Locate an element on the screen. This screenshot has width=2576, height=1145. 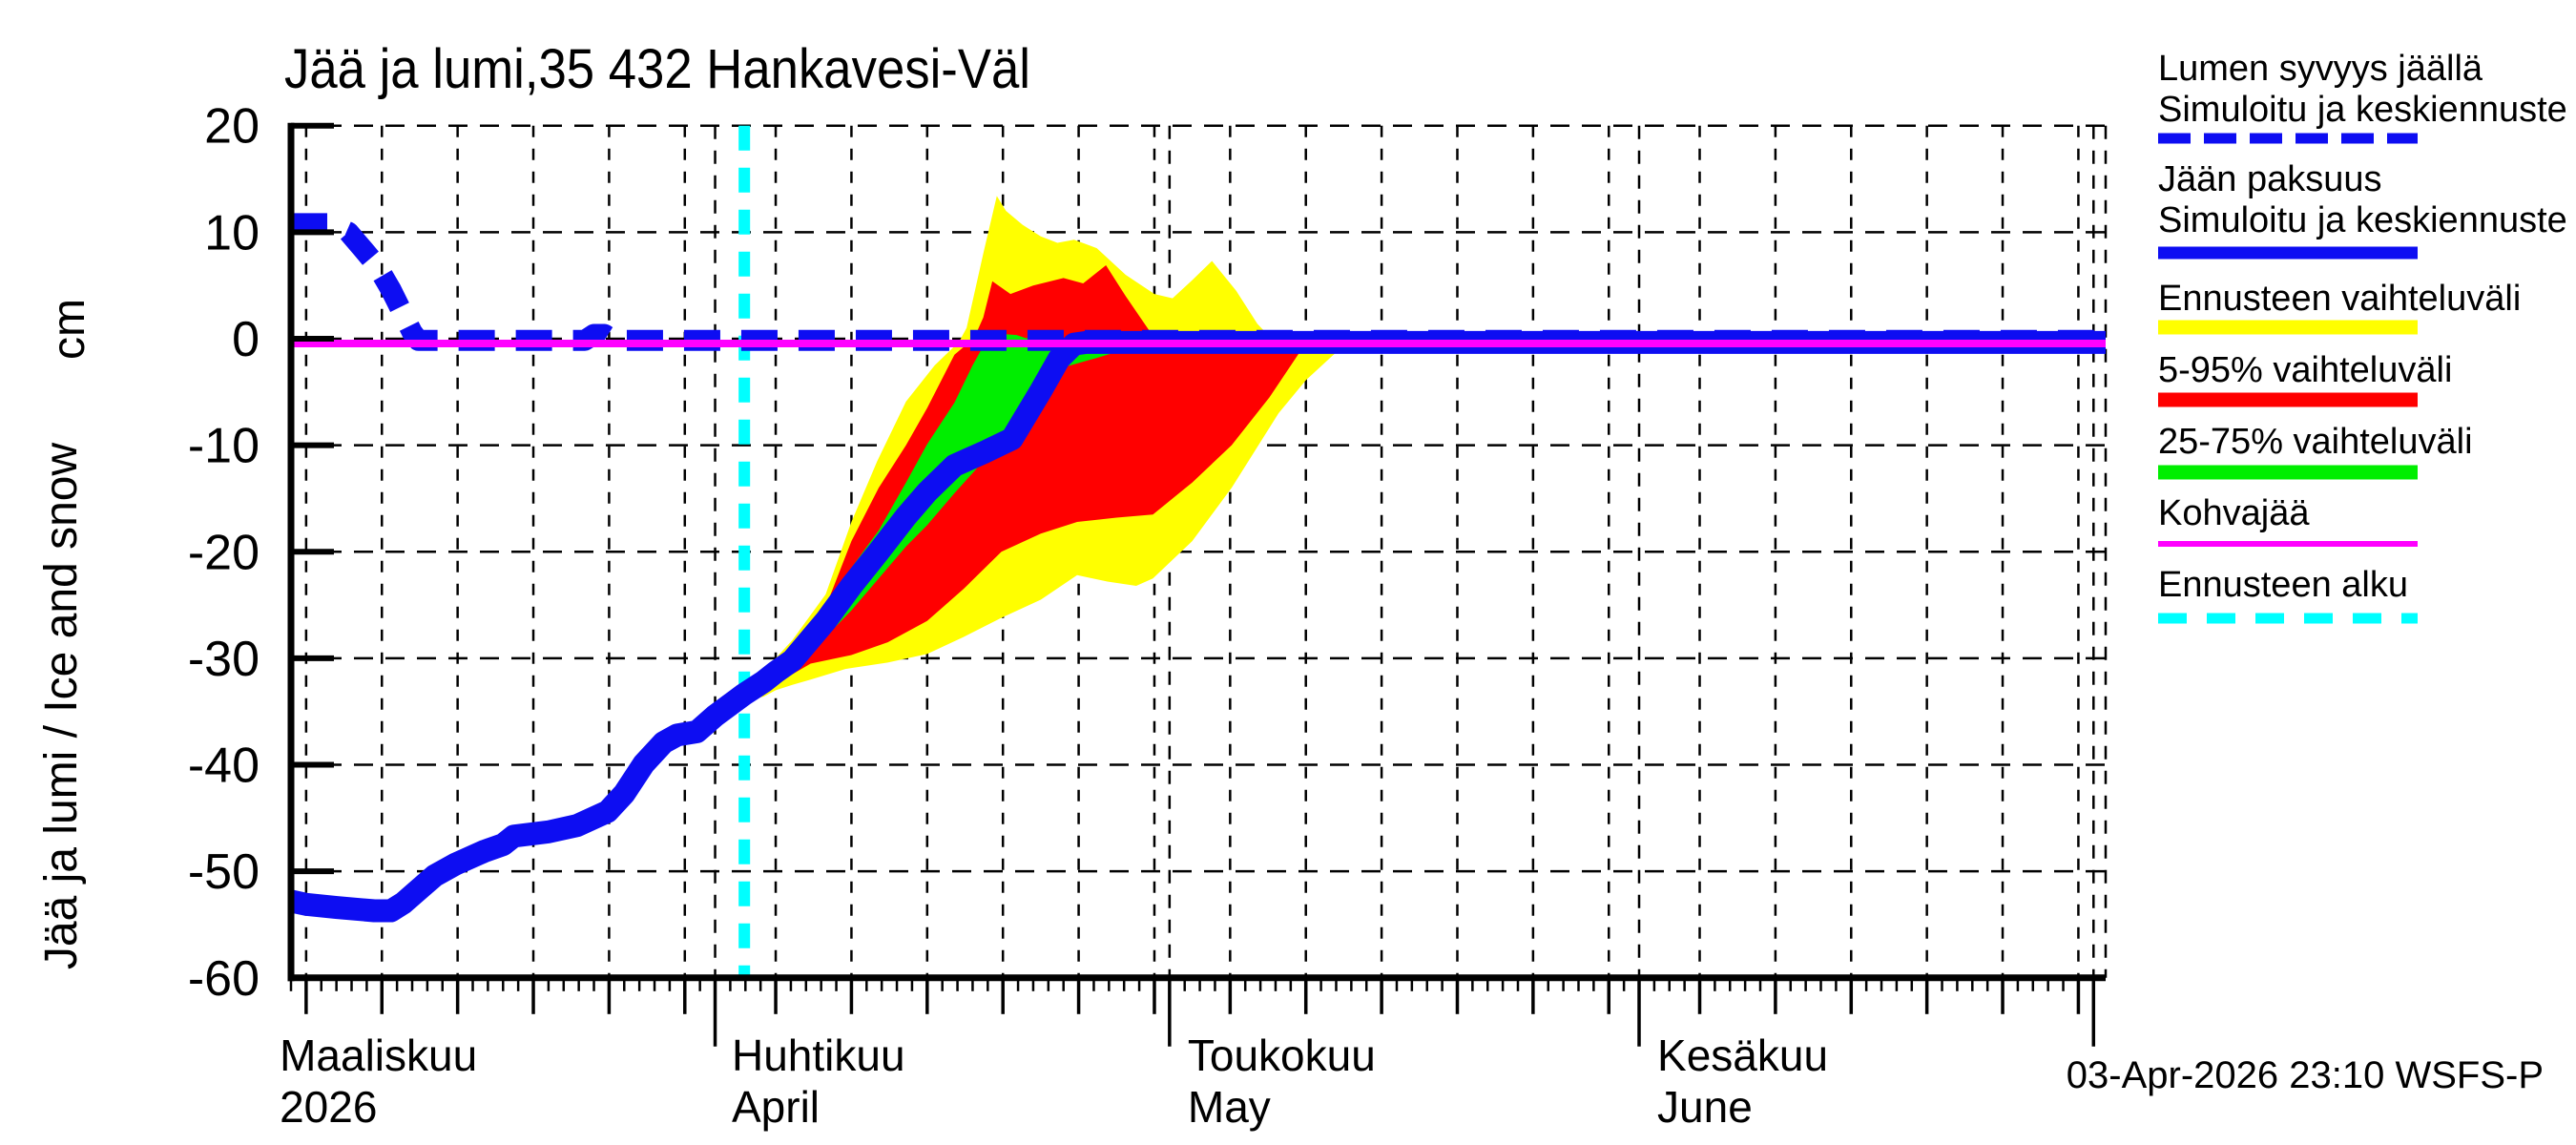
y-tick-label: -10 is located at coordinates (224, 446).